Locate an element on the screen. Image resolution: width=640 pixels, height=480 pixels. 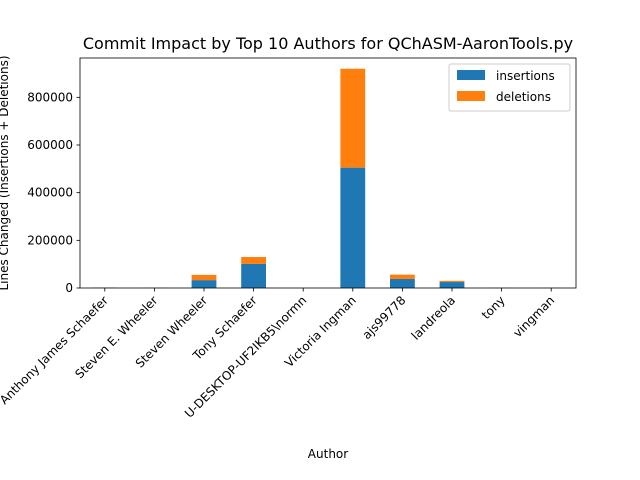
x-tick-label: vingman is located at coordinates (533, 316).